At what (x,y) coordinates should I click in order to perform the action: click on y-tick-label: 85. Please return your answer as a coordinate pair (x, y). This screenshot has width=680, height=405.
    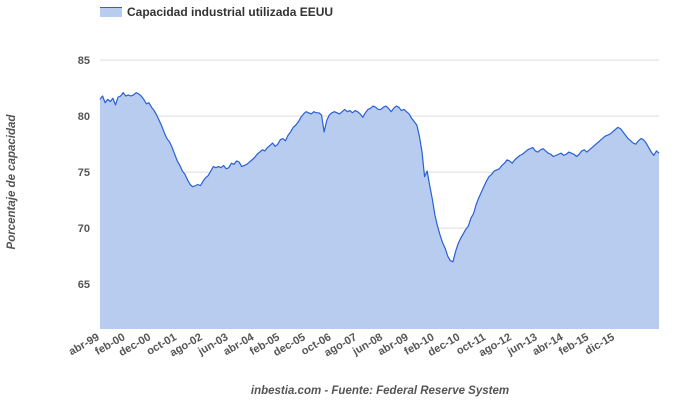
    Looking at the image, I should click on (84, 61).